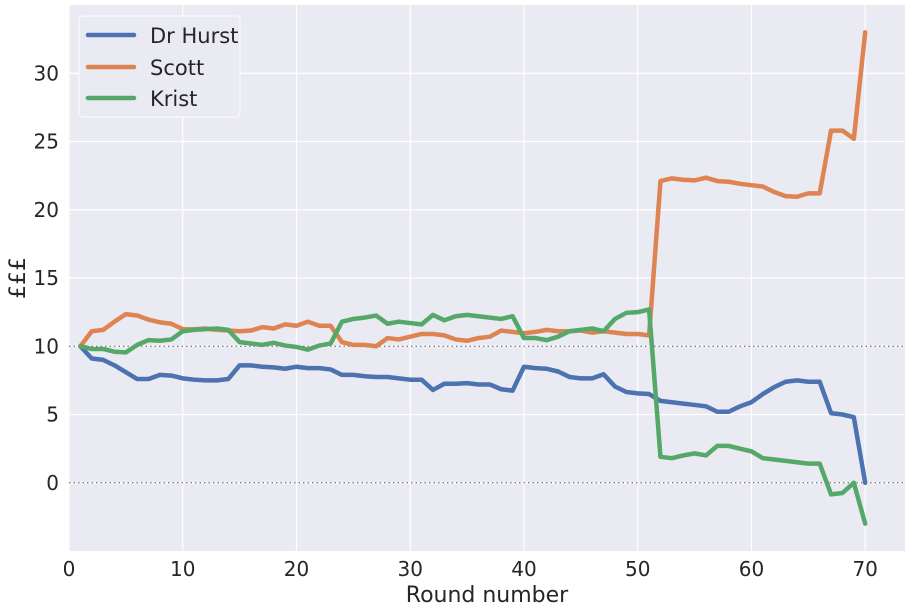 The image size is (912, 614). I want to click on y-tick-label: 5, so click(52, 415).